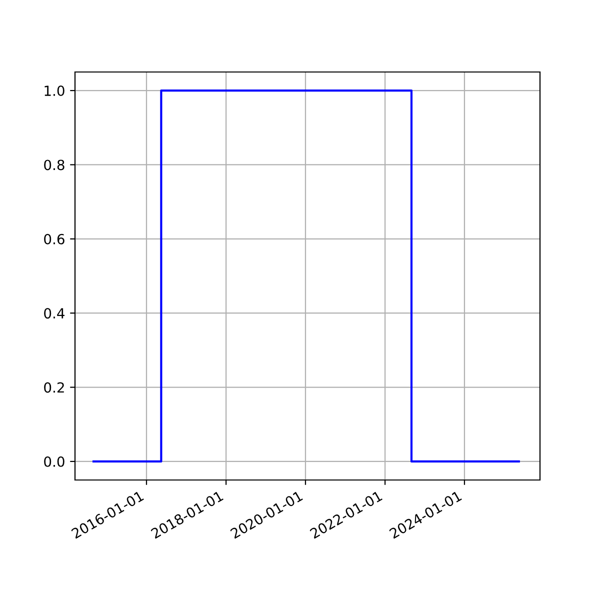 The width and height of the screenshot is (600, 600). What do you see at coordinates (54, 91) in the screenshot?
I see `y-tick-label: 1.0` at bounding box center [54, 91].